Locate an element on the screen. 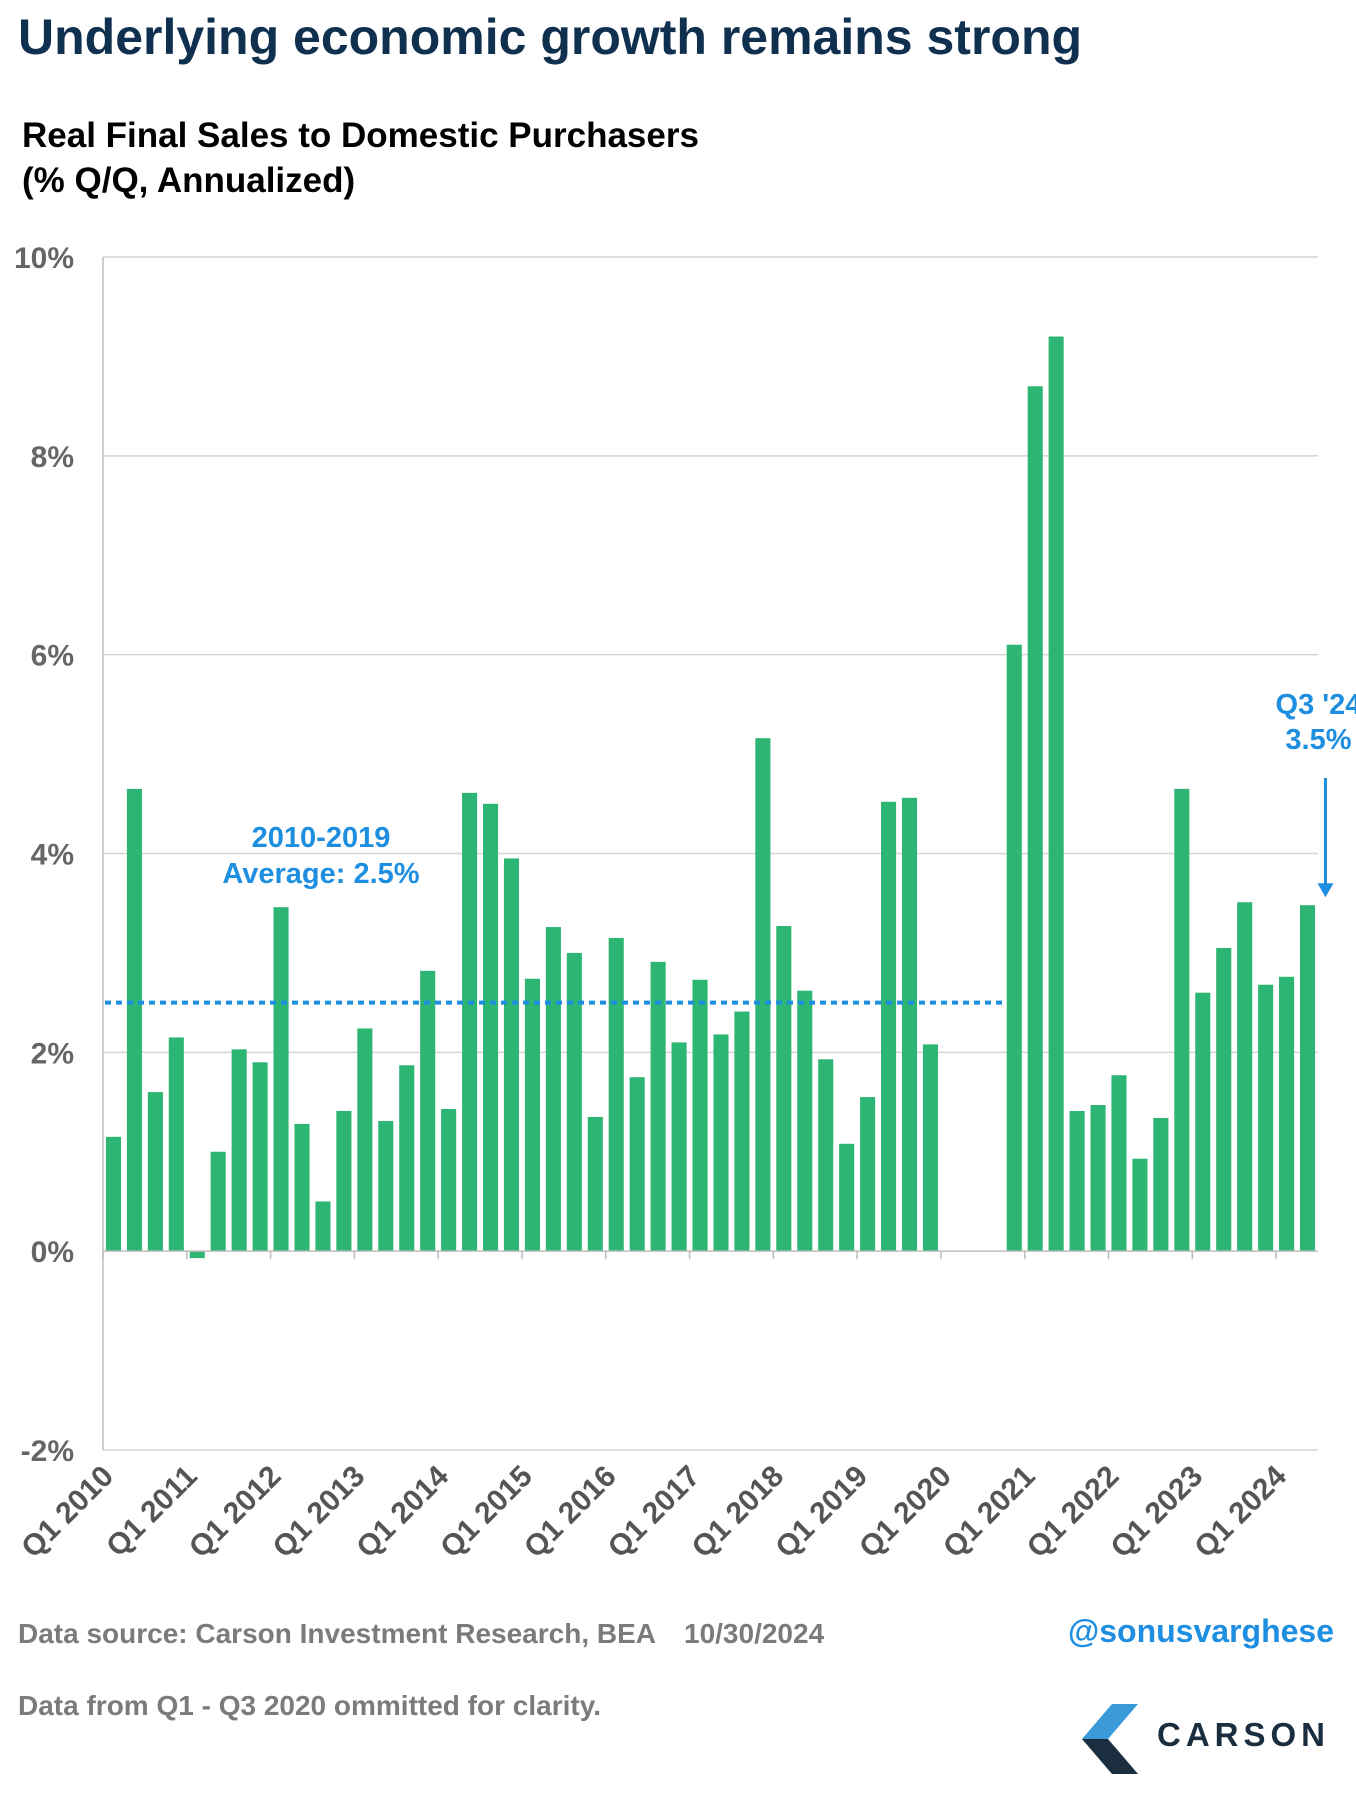 The image size is (1356, 1800). x-tick-label: Q1 2020 is located at coordinates (905, 1512).